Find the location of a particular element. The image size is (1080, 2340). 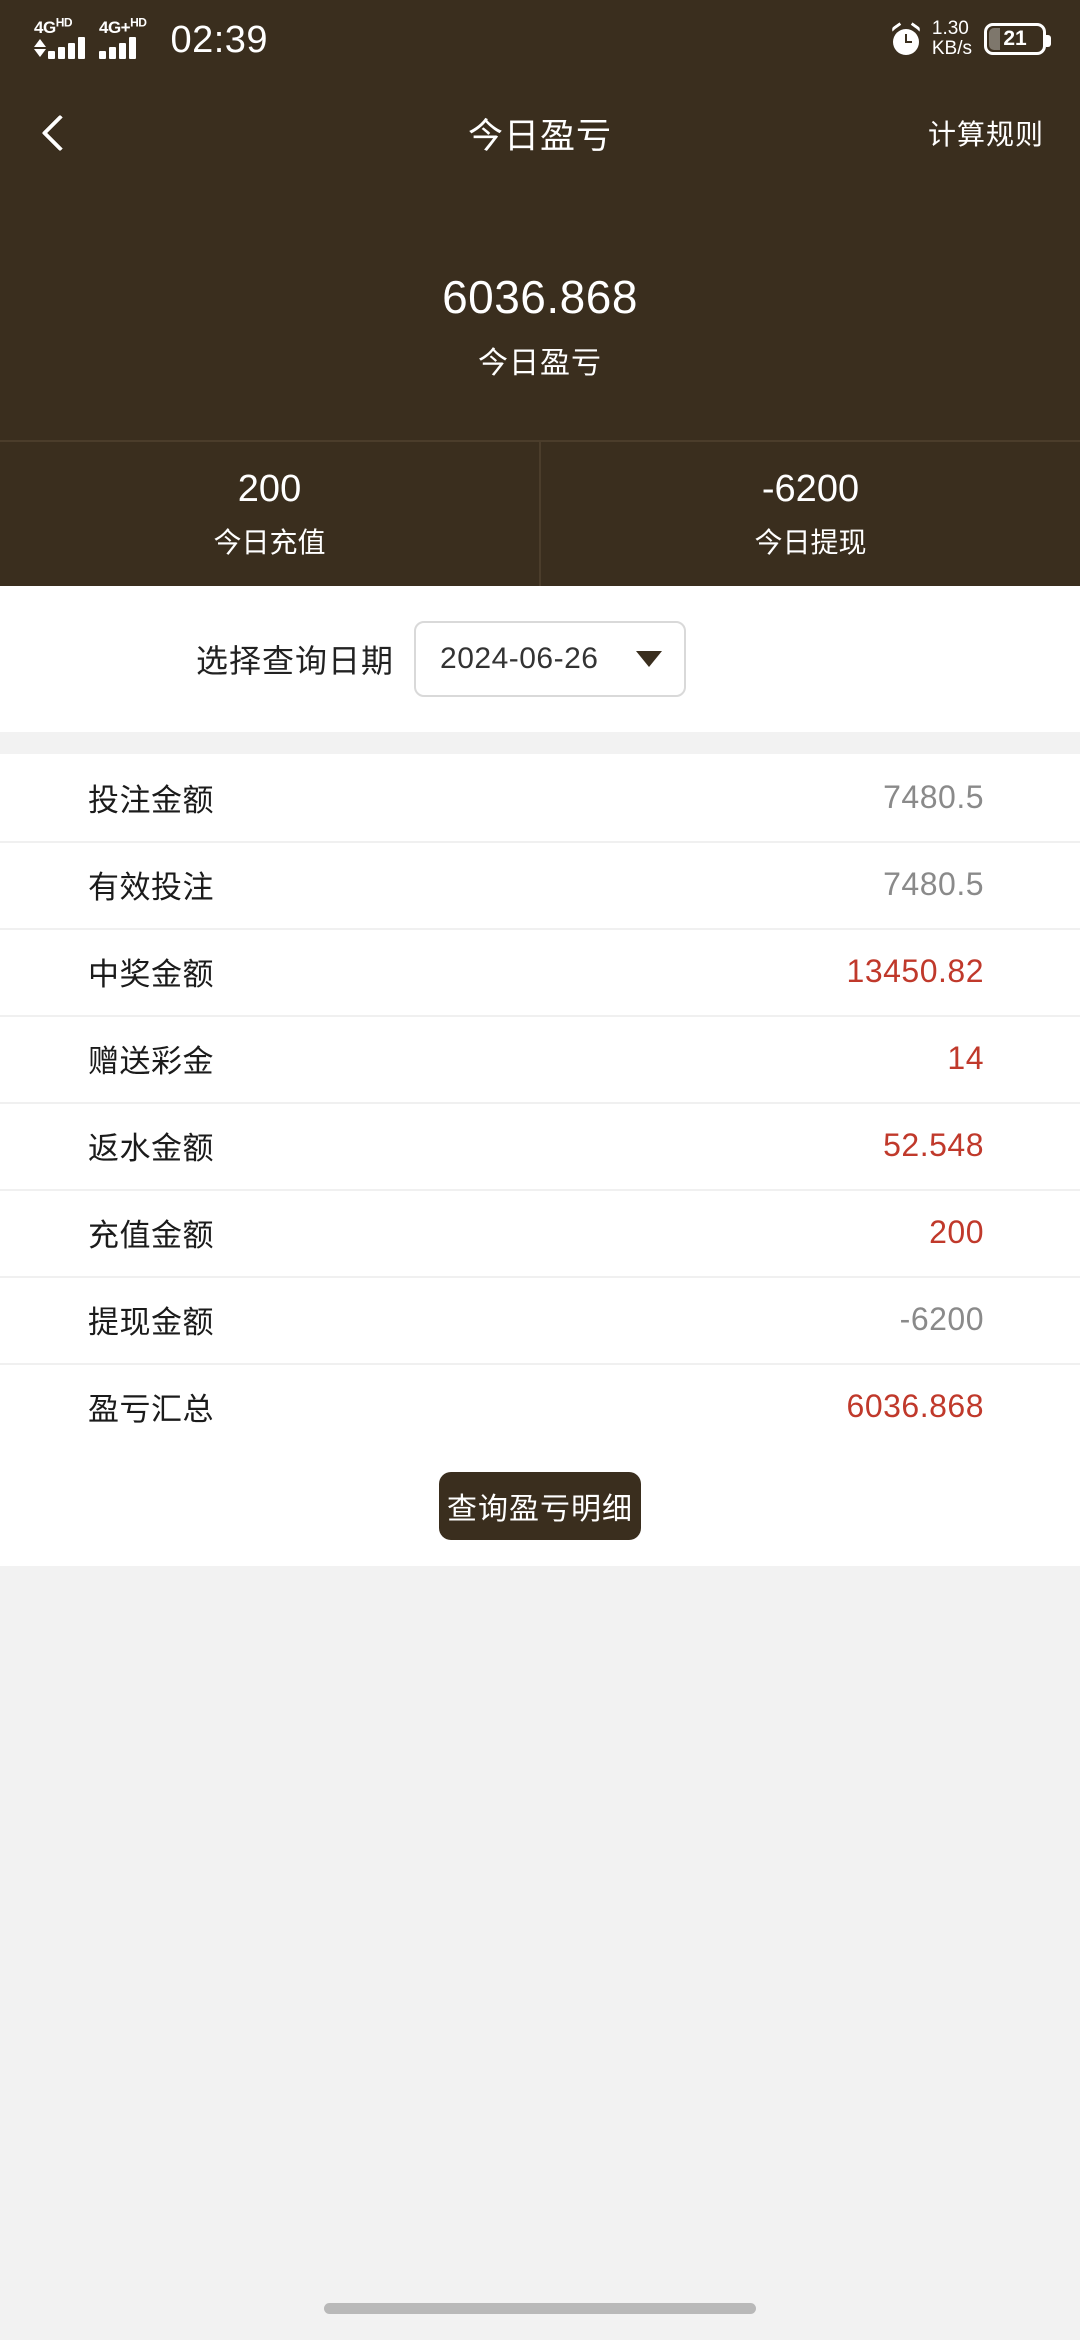

back-button is located at coordinates (60, 133).